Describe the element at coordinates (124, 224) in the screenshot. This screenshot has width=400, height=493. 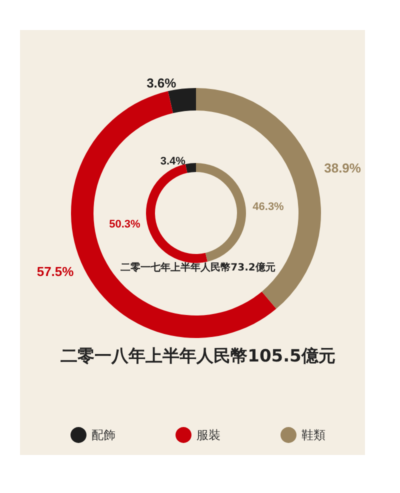
I see `data-label: 50.3%` at that location.